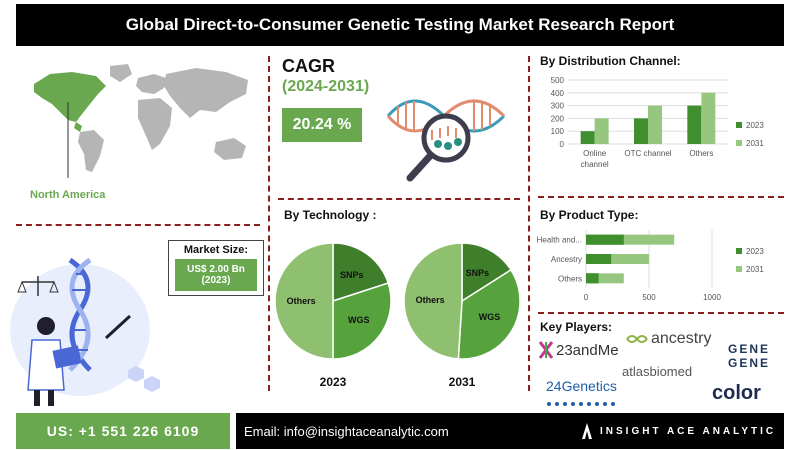 The image size is (800, 450). What do you see at coordinates (576, 327) in the screenshot?
I see `key-players-title: Key Players:` at bounding box center [576, 327].